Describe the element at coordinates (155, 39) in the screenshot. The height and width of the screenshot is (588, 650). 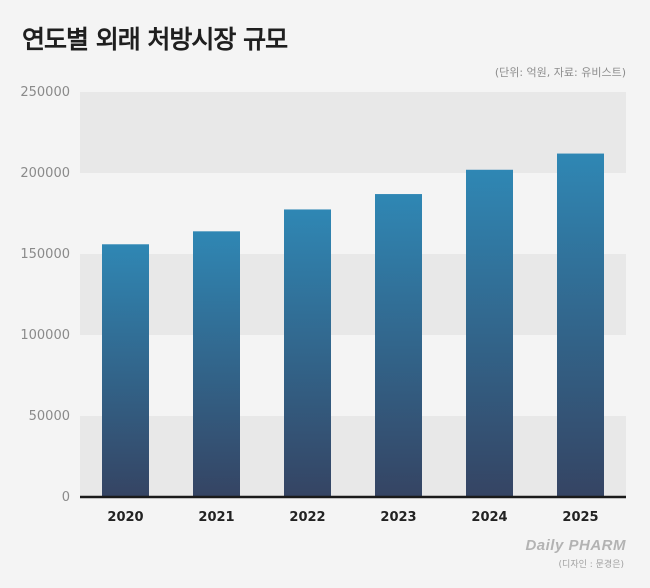
I see `chart-title: 연도별 외래 처방시장 규모` at that location.